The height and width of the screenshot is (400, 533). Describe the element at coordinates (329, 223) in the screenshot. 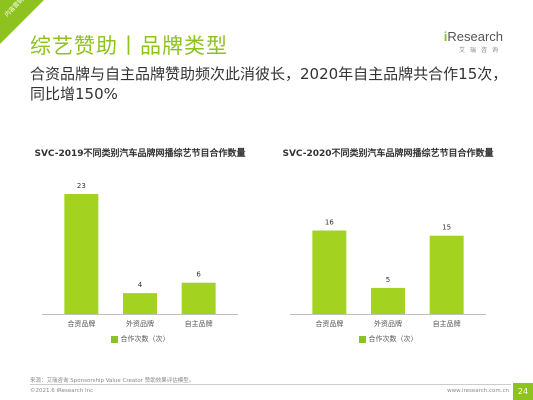

I see `data-label: 16` at that location.